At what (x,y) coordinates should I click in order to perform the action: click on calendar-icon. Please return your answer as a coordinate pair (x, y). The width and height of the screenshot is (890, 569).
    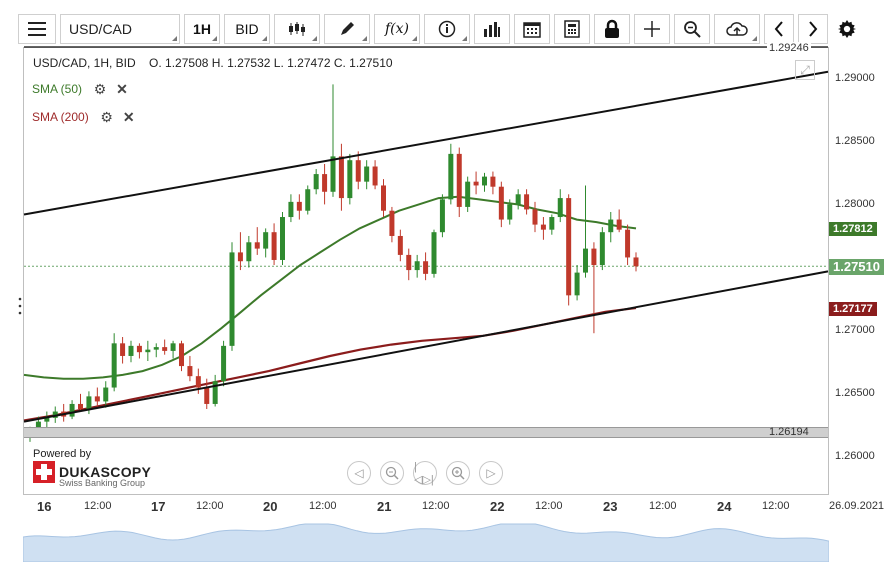
    Looking at the image, I should click on (532, 30).